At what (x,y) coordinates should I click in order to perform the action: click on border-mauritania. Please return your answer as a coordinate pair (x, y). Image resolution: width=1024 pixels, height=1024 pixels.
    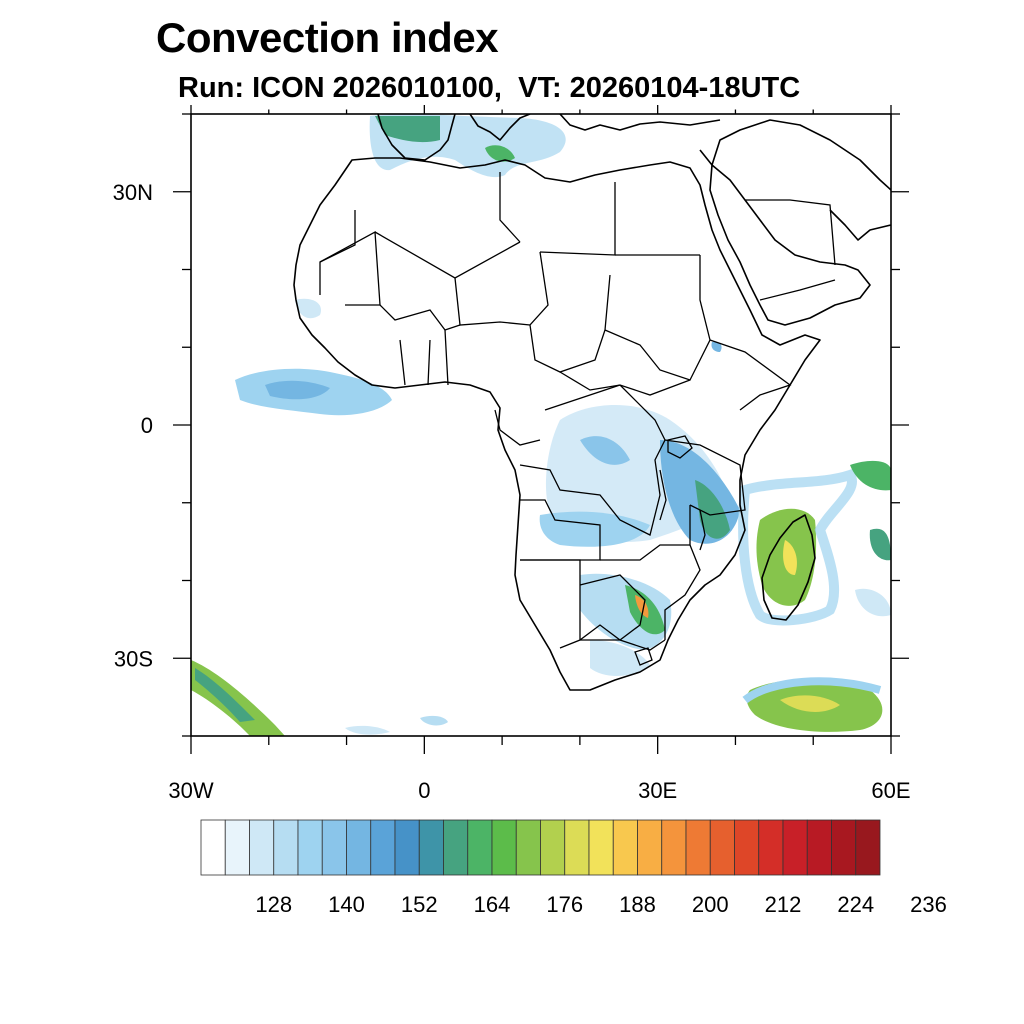
    Looking at the image, I should click on (350, 268).